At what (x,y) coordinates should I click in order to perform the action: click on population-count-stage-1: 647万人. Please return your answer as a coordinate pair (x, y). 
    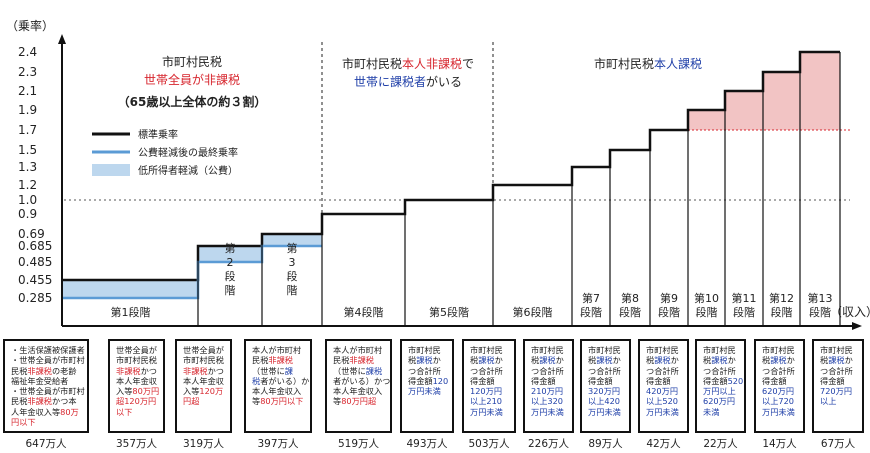
    Looking at the image, I should click on (46, 444).